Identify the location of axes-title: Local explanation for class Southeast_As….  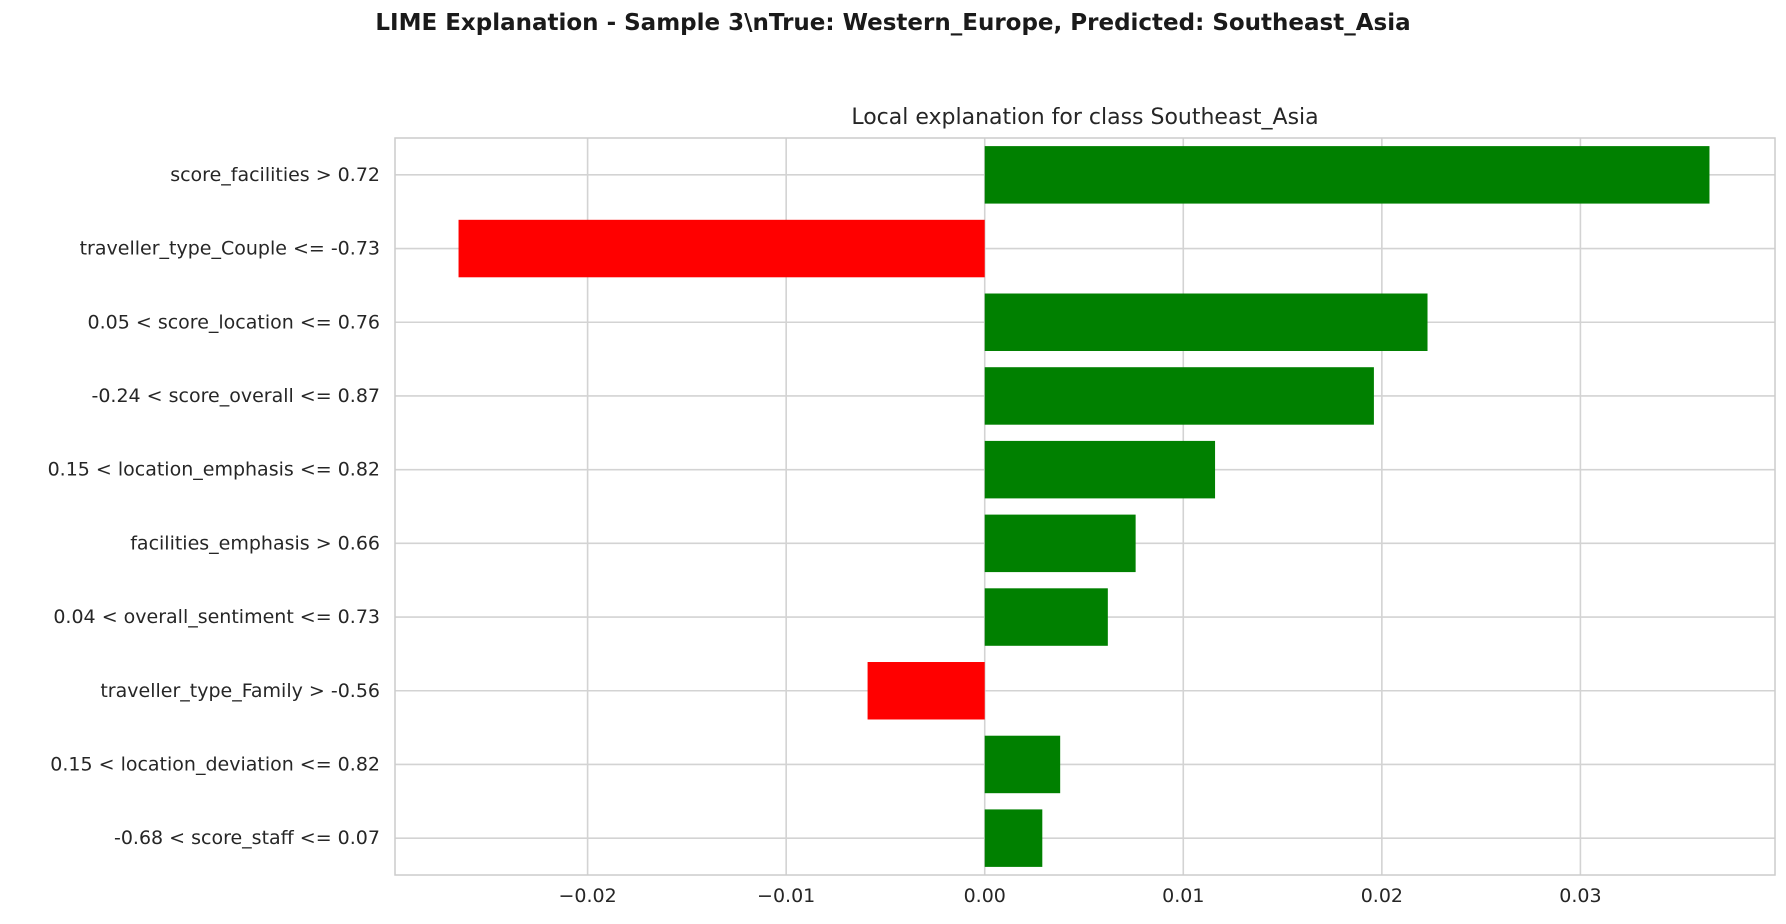
(1084, 117).